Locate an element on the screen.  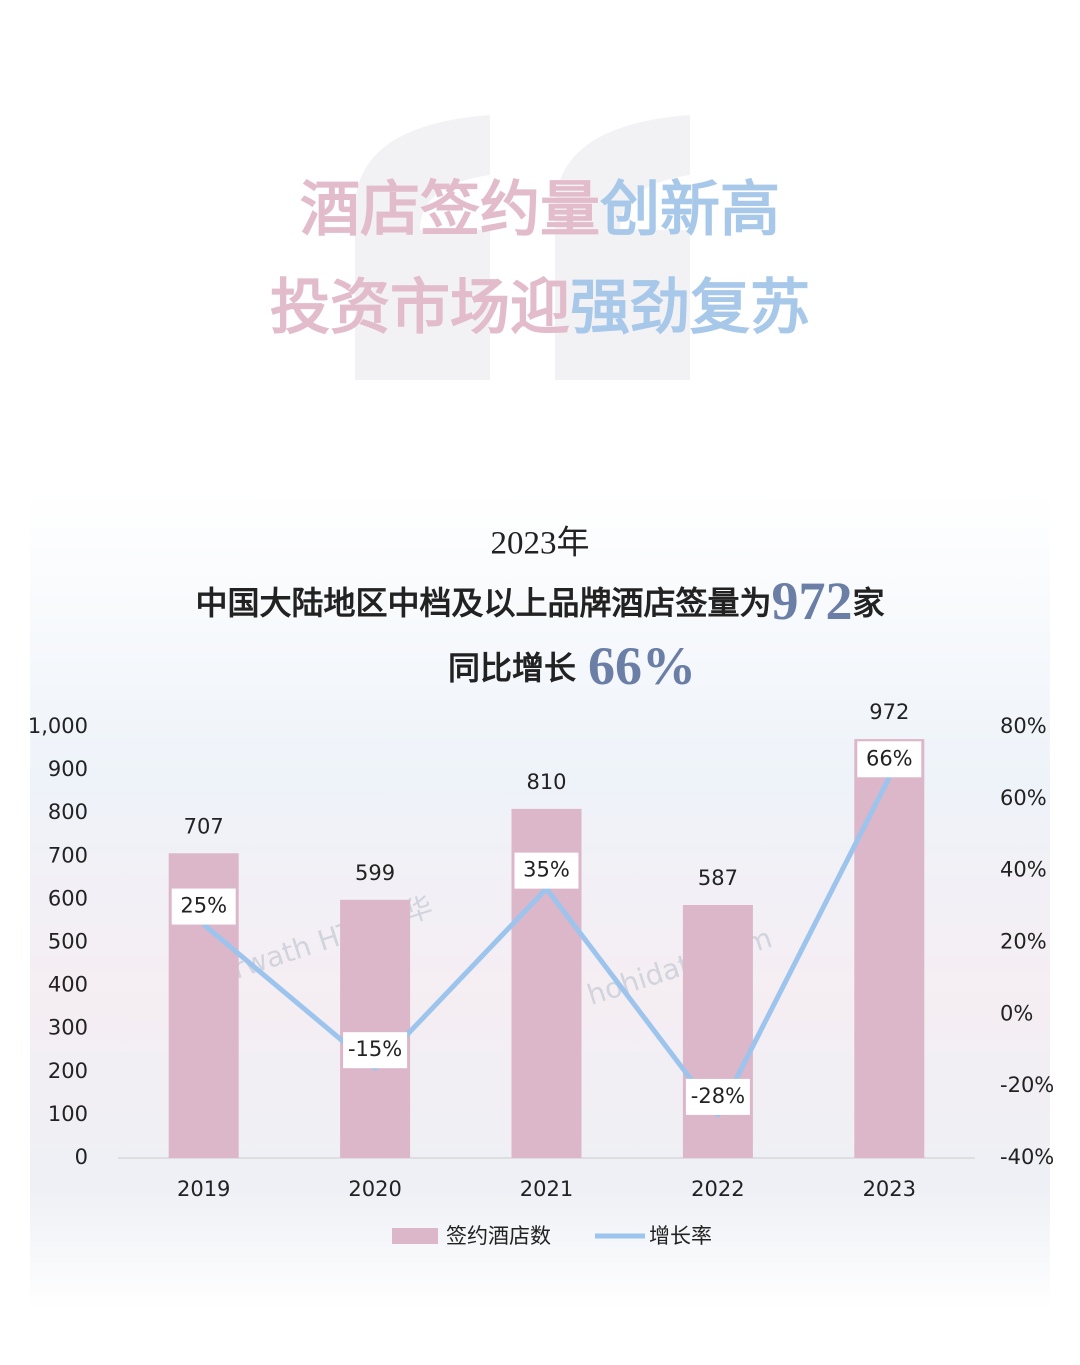
summary-unit: 家 is located at coordinates (869, 603).